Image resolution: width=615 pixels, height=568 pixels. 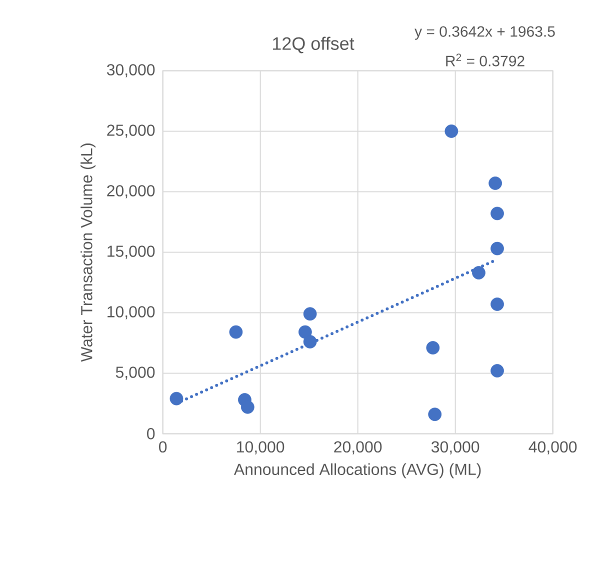 I want to click on y-axis-title: Water Transaction Volume (kL), so click(x=88, y=253).